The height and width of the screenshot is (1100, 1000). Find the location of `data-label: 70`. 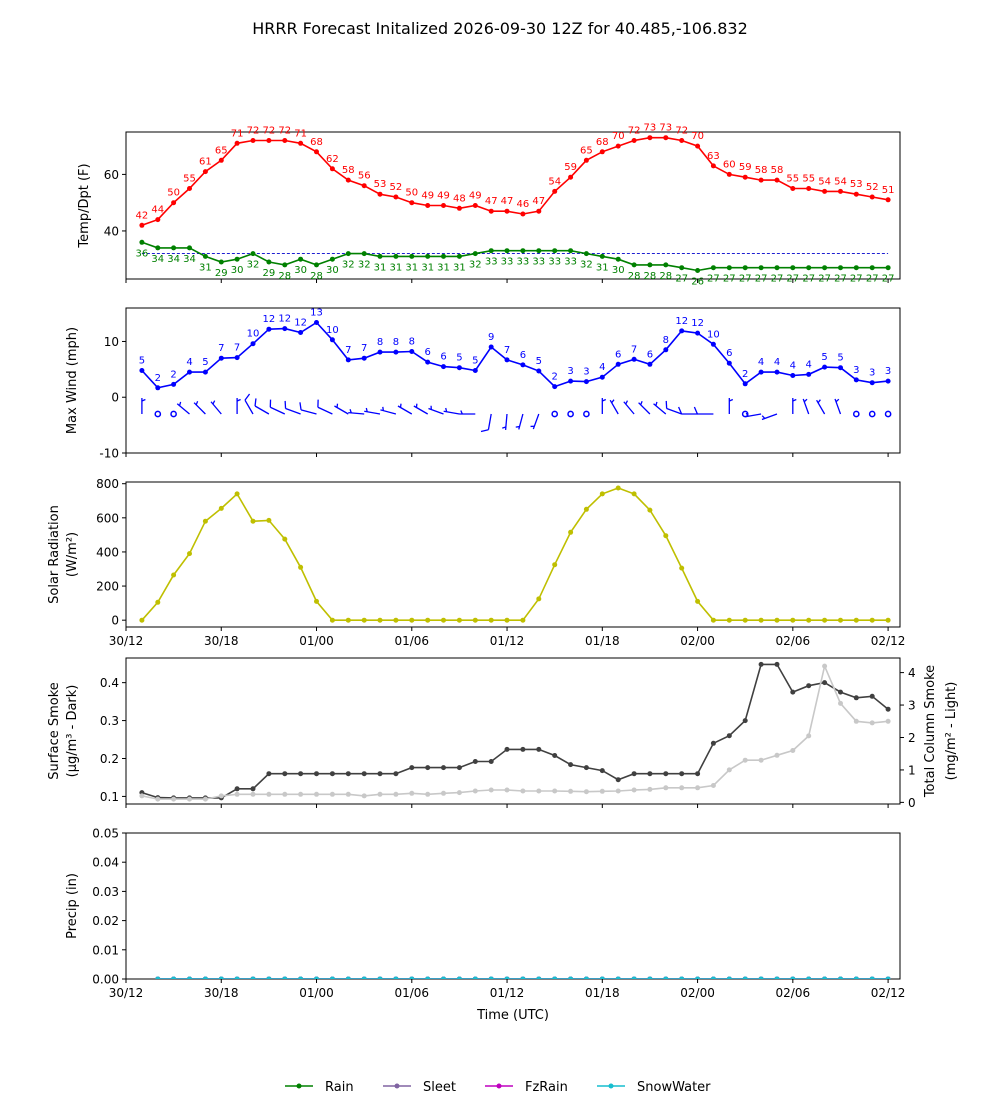

data-label: 70 is located at coordinates (618, 136).